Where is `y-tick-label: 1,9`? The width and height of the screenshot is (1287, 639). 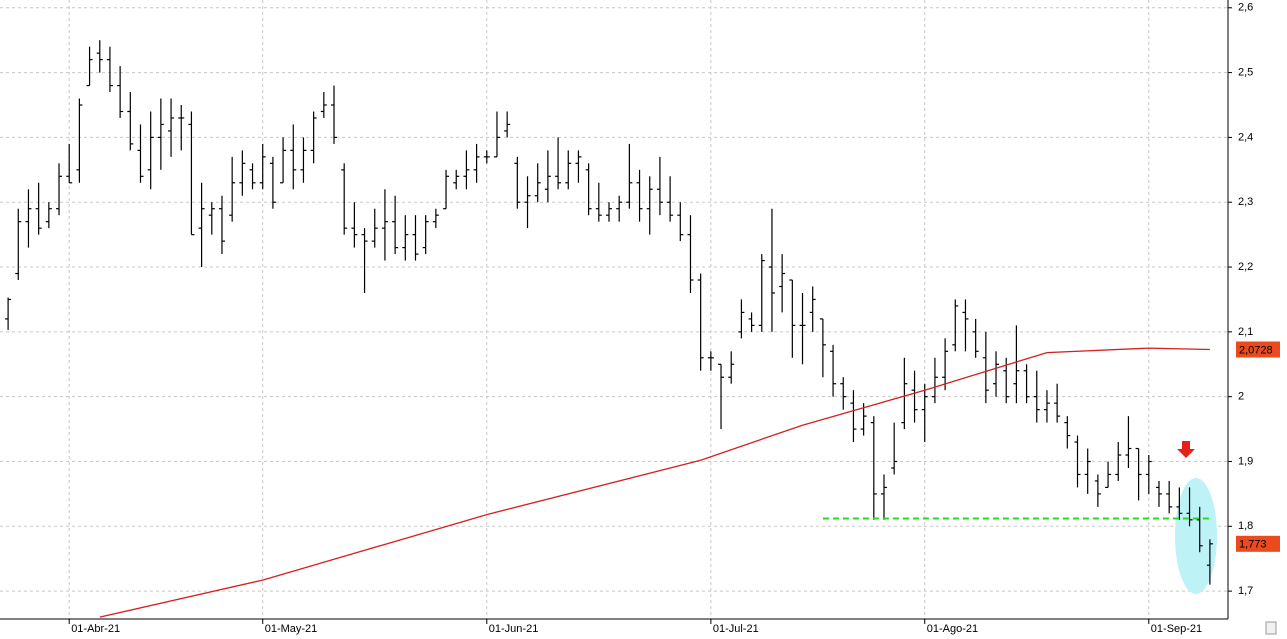
y-tick-label: 1,9 is located at coordinates (1245, 461).